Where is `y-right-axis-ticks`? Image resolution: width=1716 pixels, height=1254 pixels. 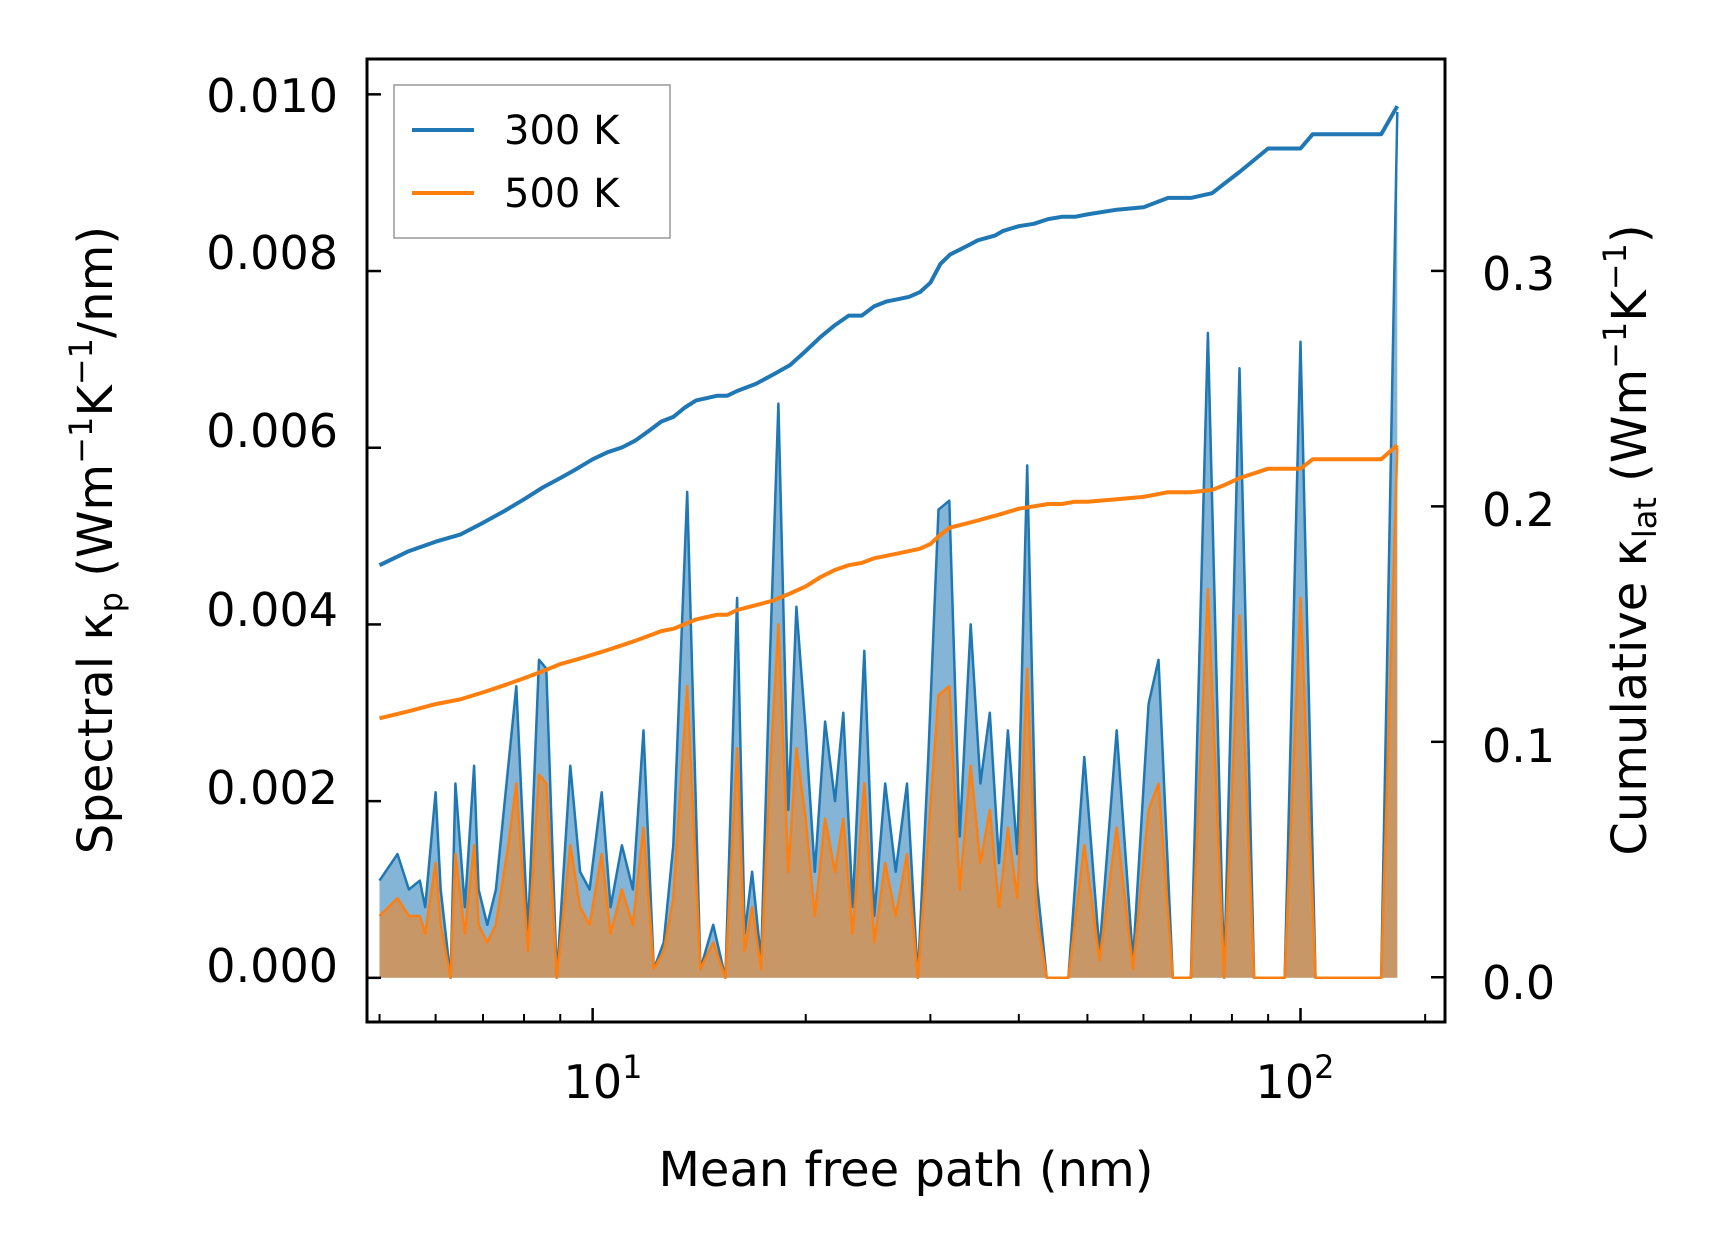 y-right-axis-ticks is located at coordinates (1438, 624).